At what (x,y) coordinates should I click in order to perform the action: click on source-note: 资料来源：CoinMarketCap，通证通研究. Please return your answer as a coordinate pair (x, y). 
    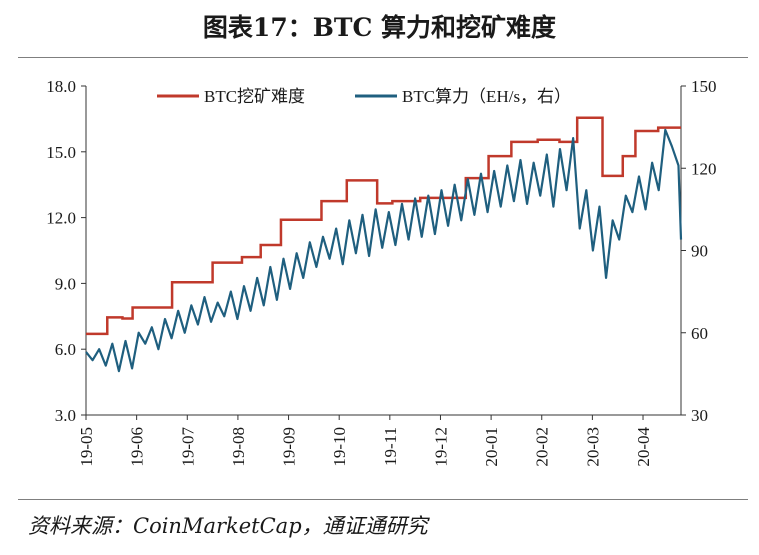
    Looking at the image, I should click on (228, 526).